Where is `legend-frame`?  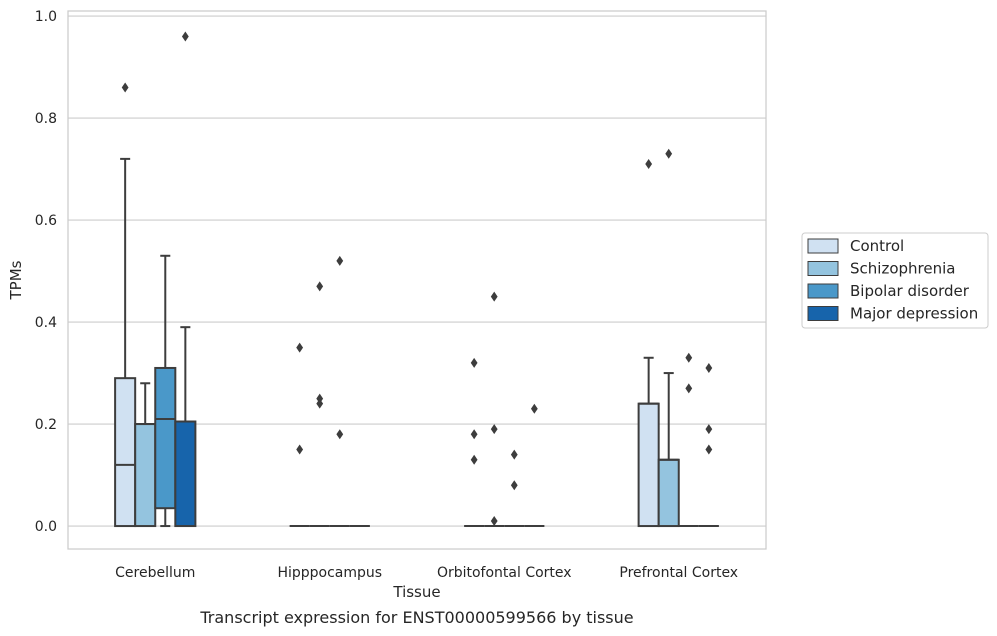 legend-frame is located at coordinates (895, 280).